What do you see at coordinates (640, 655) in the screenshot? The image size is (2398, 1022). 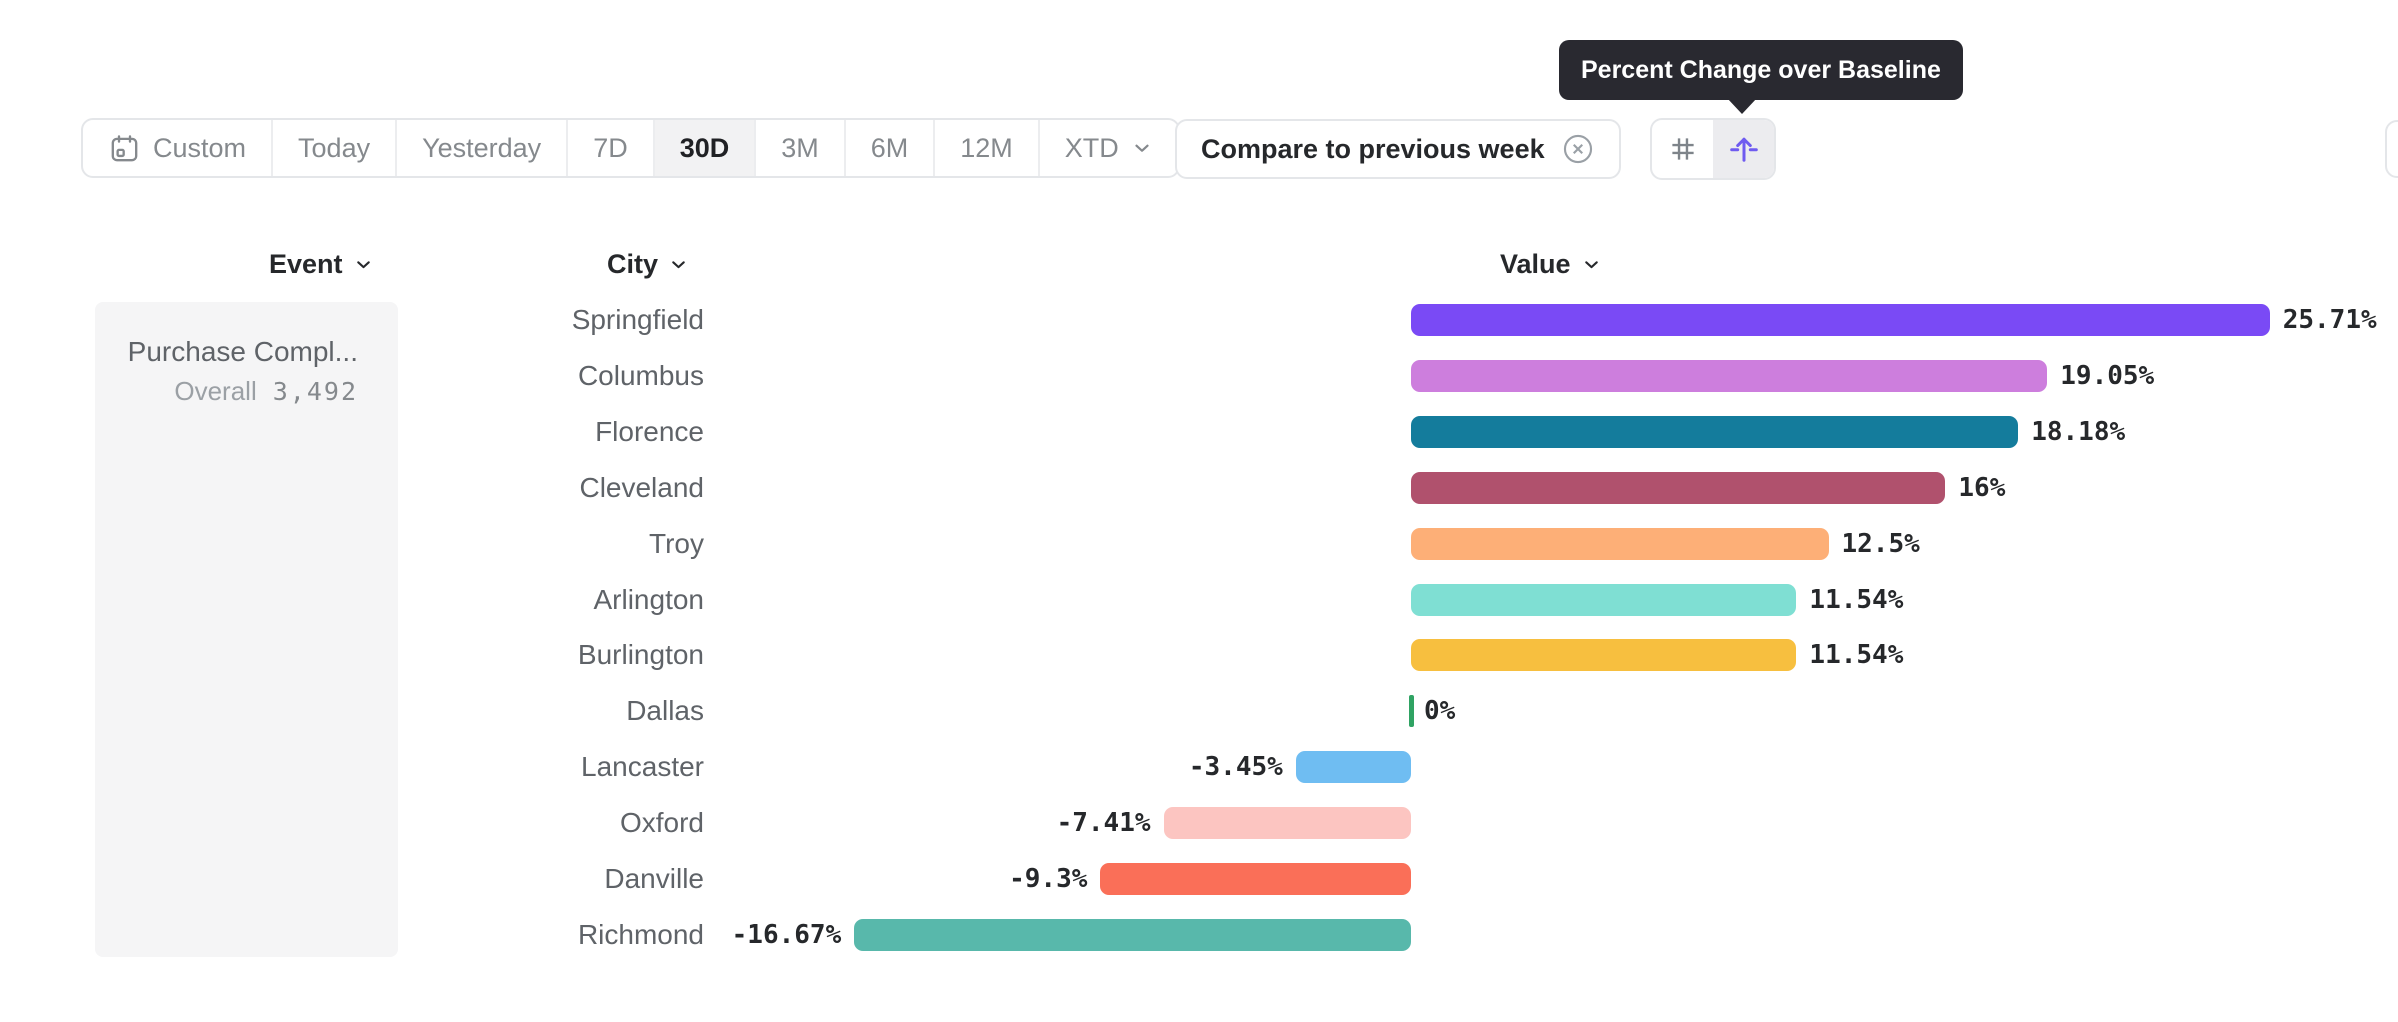 I see `bar-row-label: Burlington` at bounding box center [640, 655].